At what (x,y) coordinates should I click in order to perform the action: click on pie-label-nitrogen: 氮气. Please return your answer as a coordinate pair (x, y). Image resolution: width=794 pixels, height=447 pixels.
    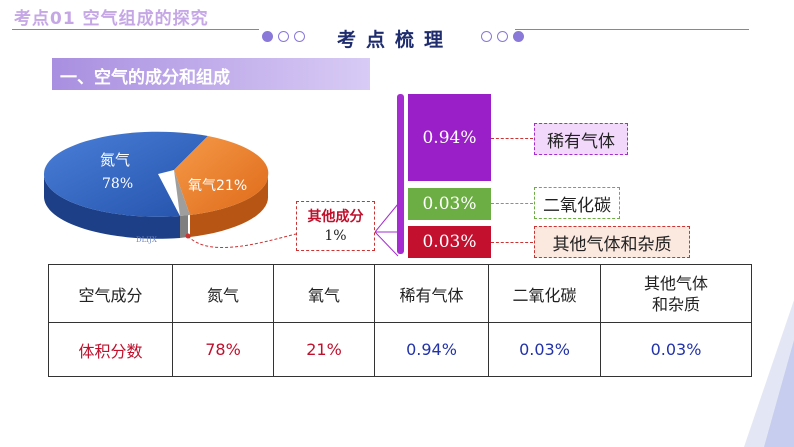
    Looking at the image, I should click on (115, 160).